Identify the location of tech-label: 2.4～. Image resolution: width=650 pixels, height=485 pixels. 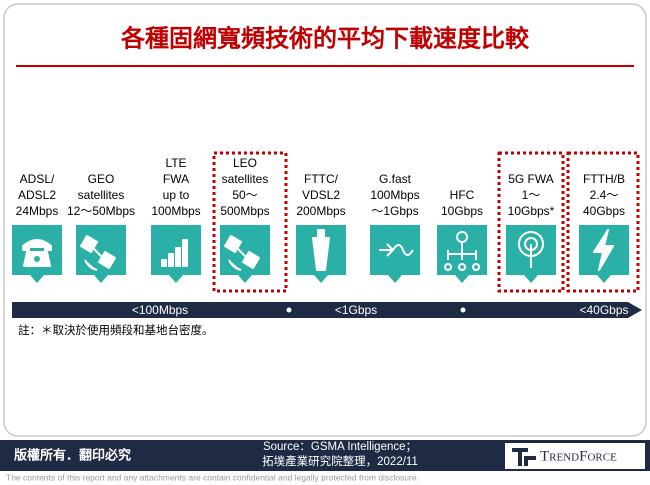
(604, 195).